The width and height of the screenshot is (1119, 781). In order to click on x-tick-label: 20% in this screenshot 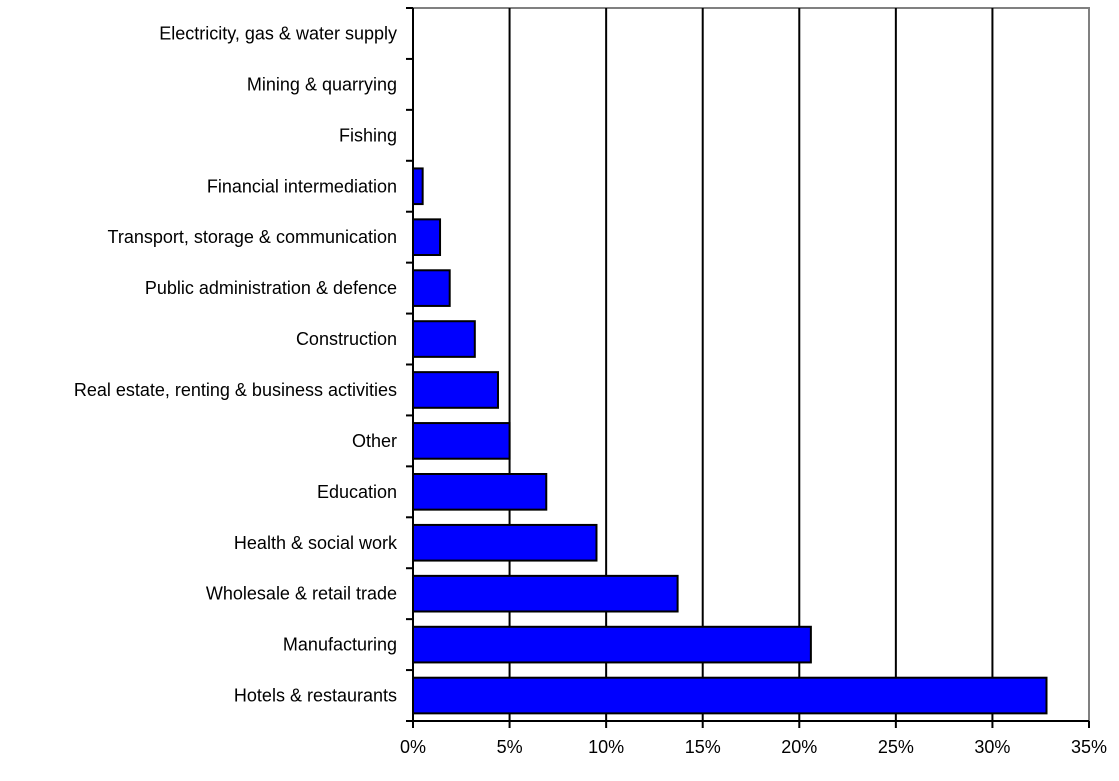, I will do `click(799, 747)`.